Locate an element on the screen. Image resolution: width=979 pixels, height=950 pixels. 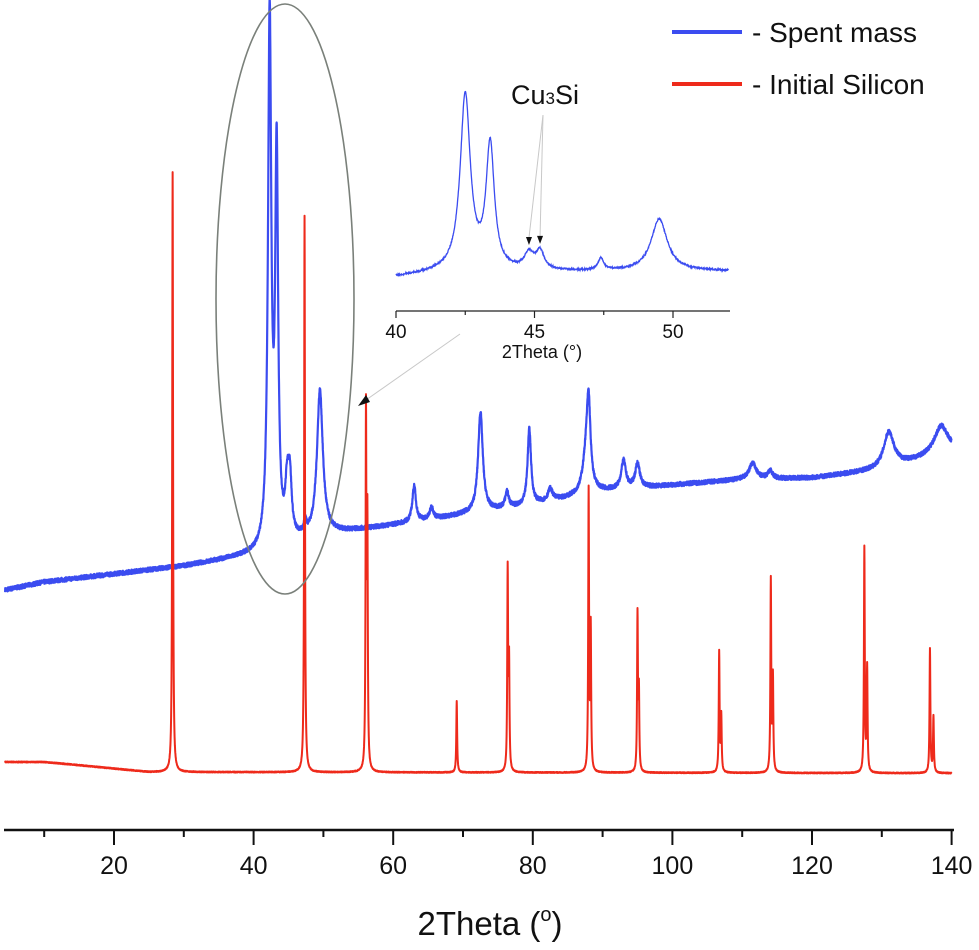
inset-plot-area is located at coordinates (562, 184).